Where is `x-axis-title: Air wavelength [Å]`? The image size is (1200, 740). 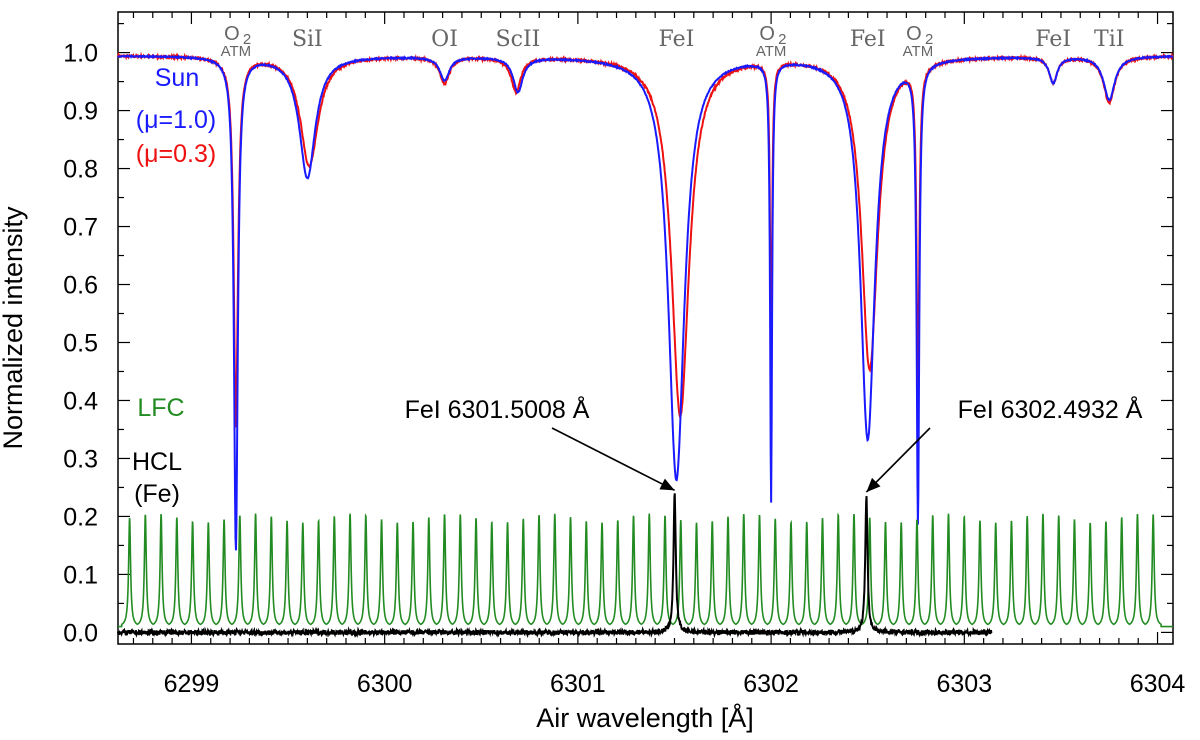
x-axis-title: Air wavelength [Å] is located at coordinates (645, 717).